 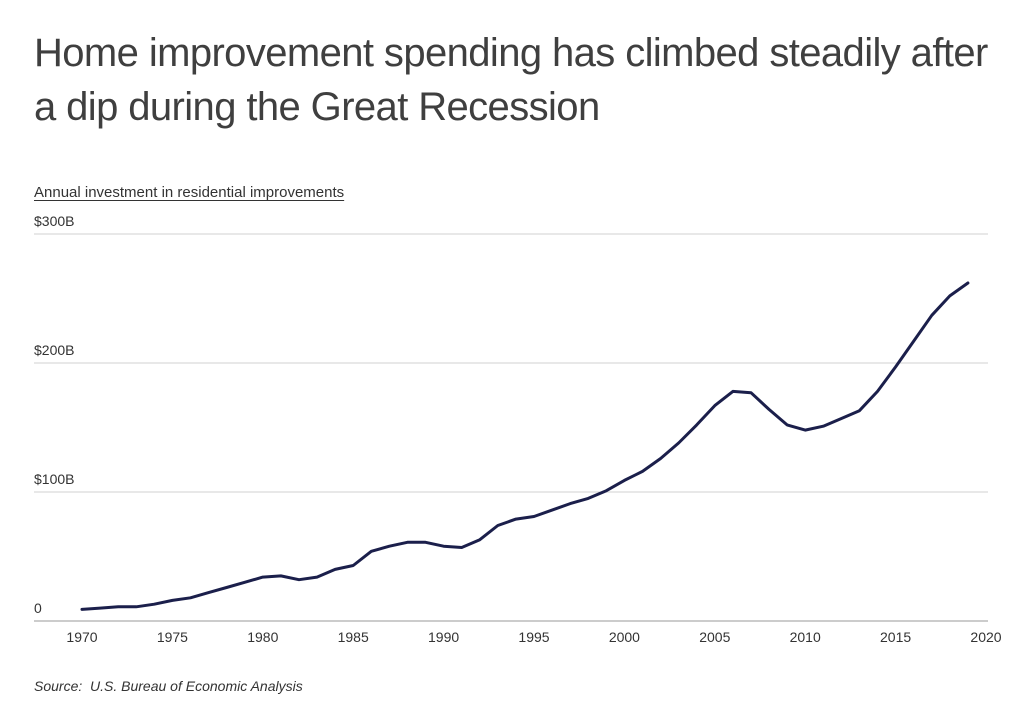 What do you see at coordinates (714, 637) in the screenshot?
I see `x-tick-label: 2005` at bounding box center [714, 637].